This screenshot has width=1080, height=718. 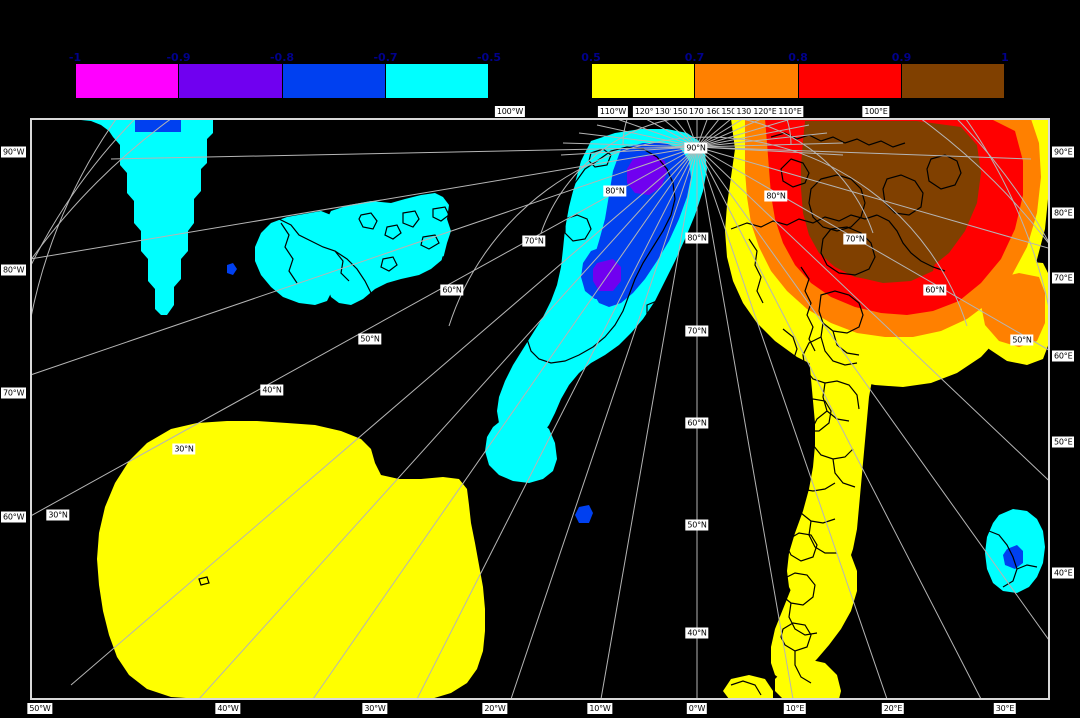 I want to click on right-axis-label: 80°E, so click(x=1063, y=213).